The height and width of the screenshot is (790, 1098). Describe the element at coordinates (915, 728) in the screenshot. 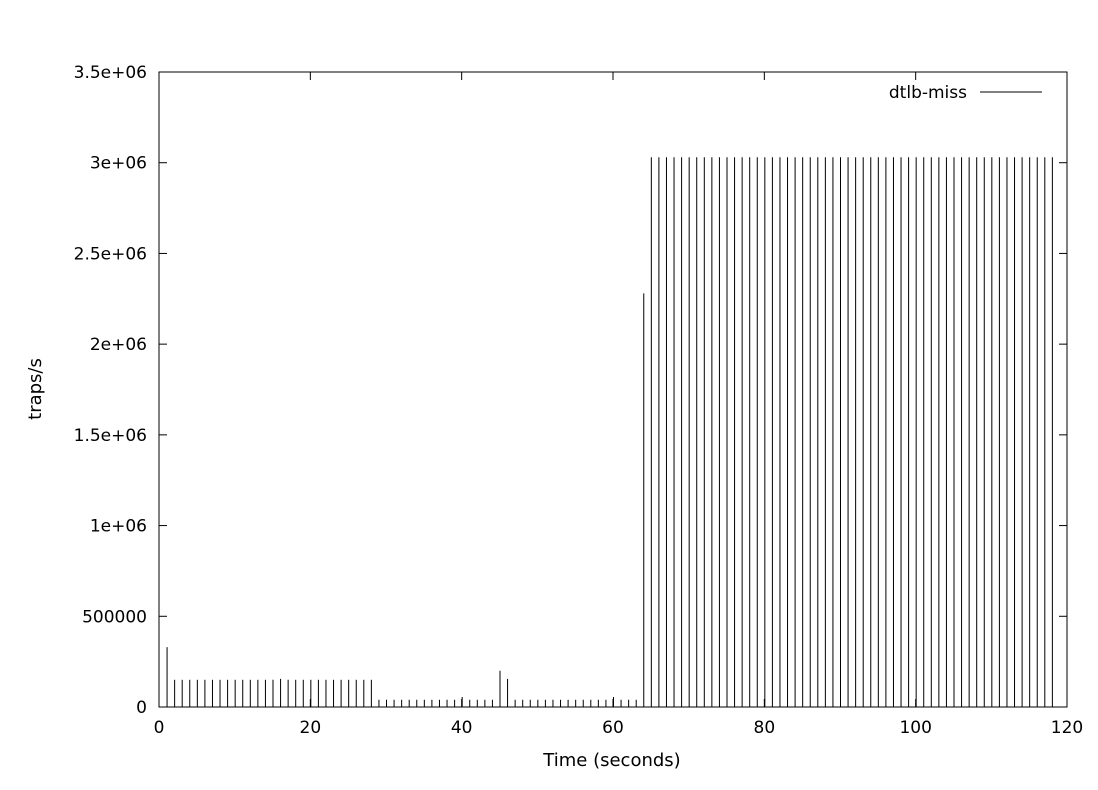

I see `x-tick-label: 100` at that location.